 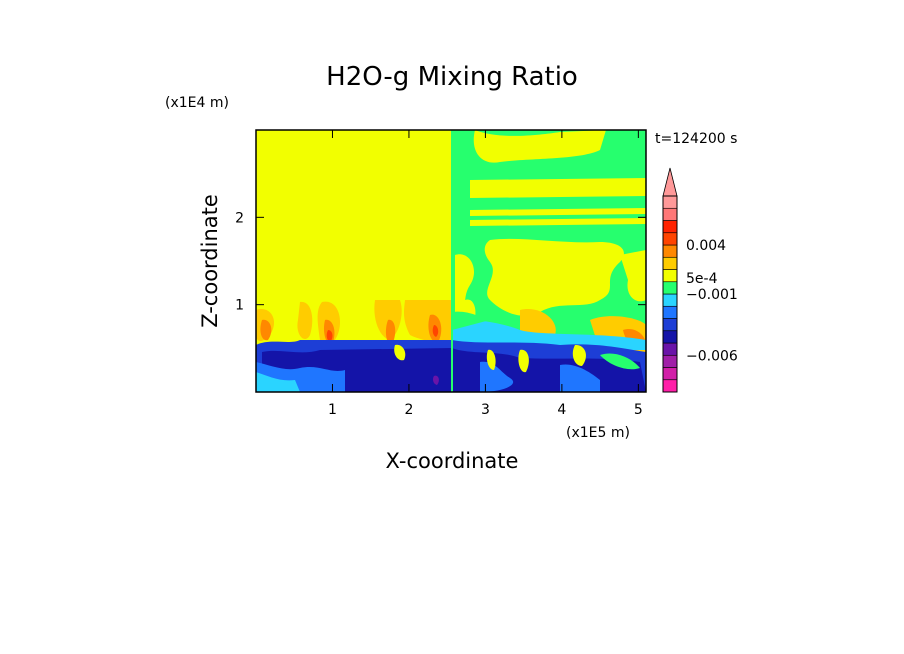 What do you see at coordinates (451, 331) in the screenshot?
I see `plume-field` at bounding box center [451, 331].